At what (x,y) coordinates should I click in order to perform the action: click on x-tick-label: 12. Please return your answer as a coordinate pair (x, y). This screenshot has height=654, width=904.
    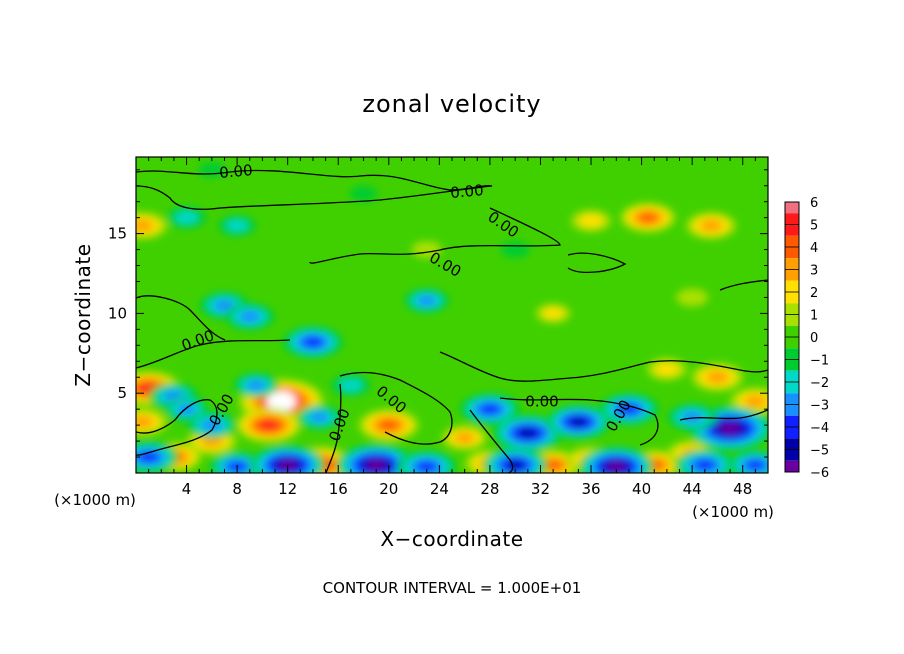
    Looking at the image, I should click on (287, 489).